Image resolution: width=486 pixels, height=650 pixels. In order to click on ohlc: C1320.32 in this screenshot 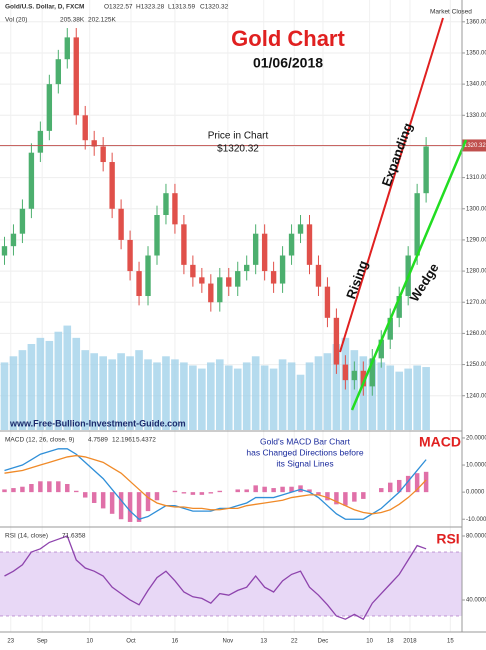, I will do `click(214, 7)`.